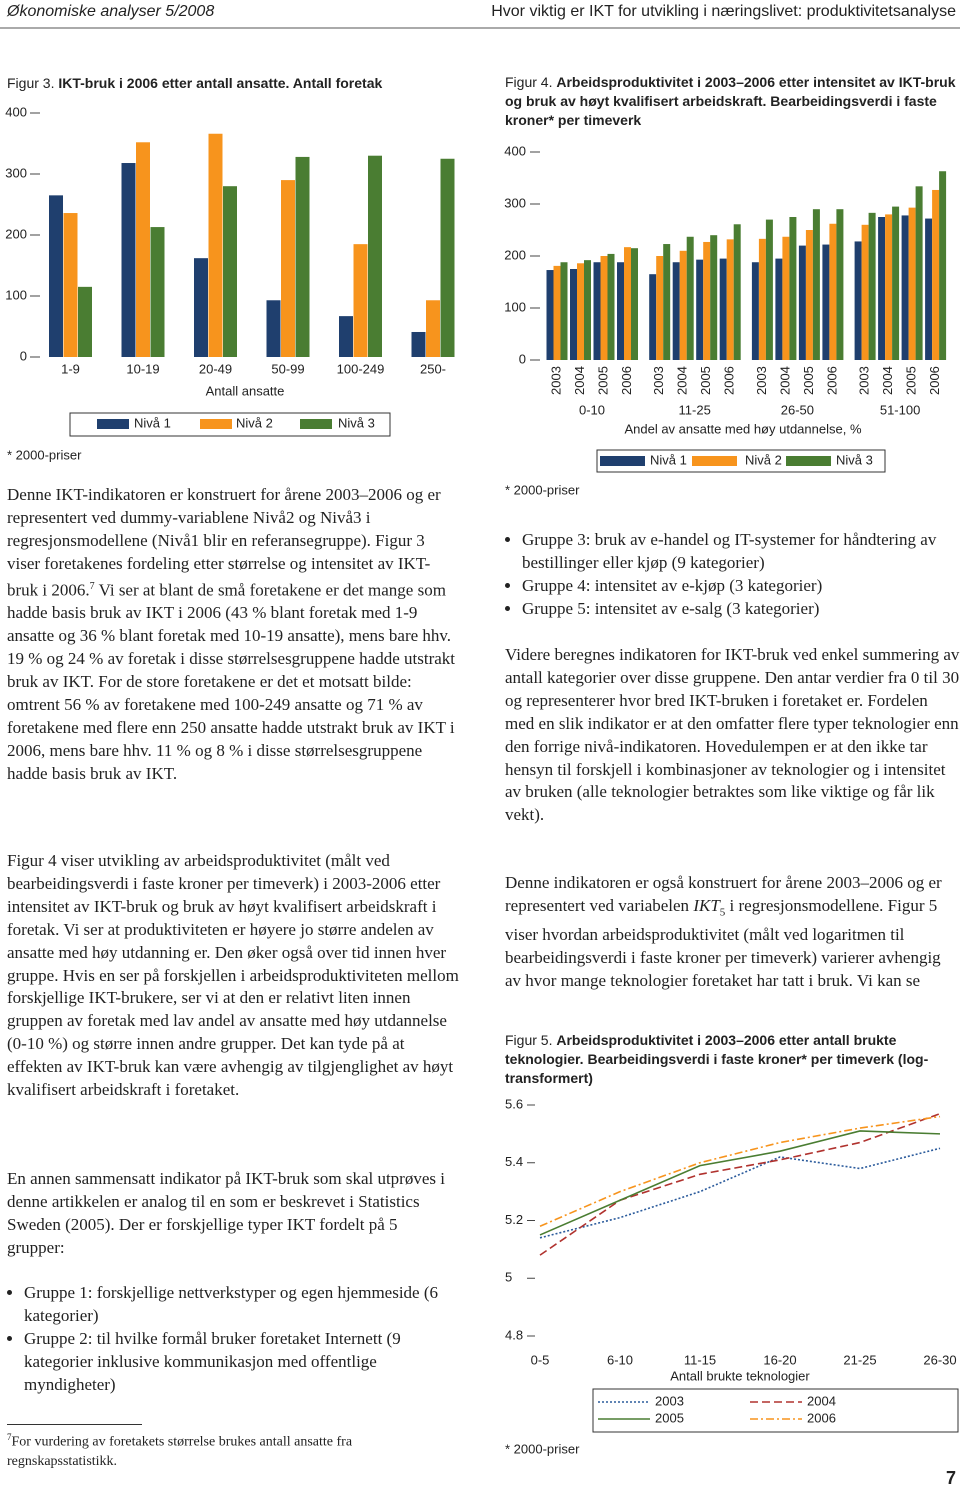 The image size is (960, 1493). Describe the element at coordinates (9, 1437) in the screenshot. I see `footnote-number: 7` at that location.